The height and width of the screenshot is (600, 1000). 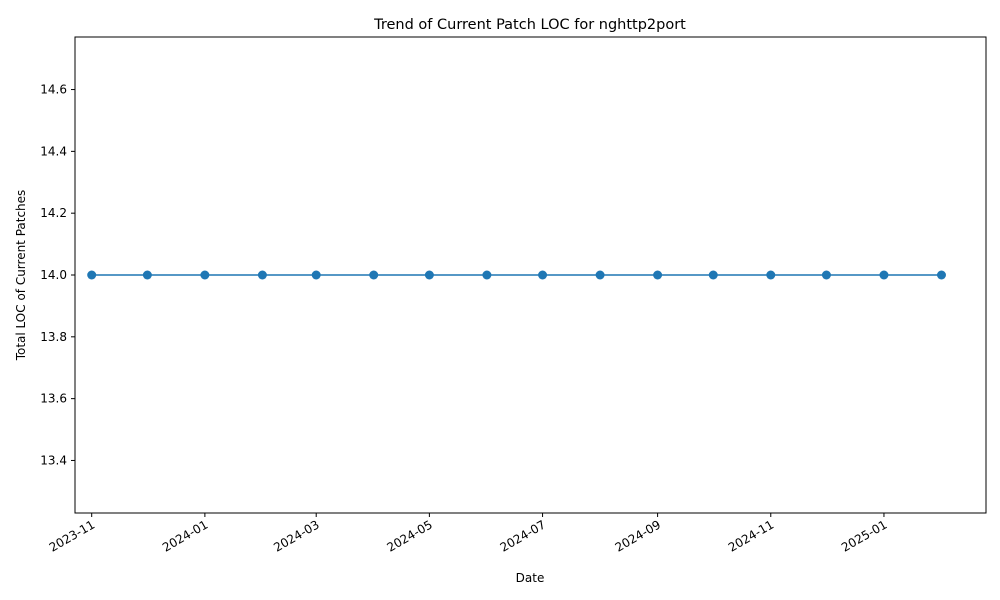 What do you see at coordinates (530, 578) in the screenshot?
I see `x-axis-label: Date` at bounding box center [530, 578].